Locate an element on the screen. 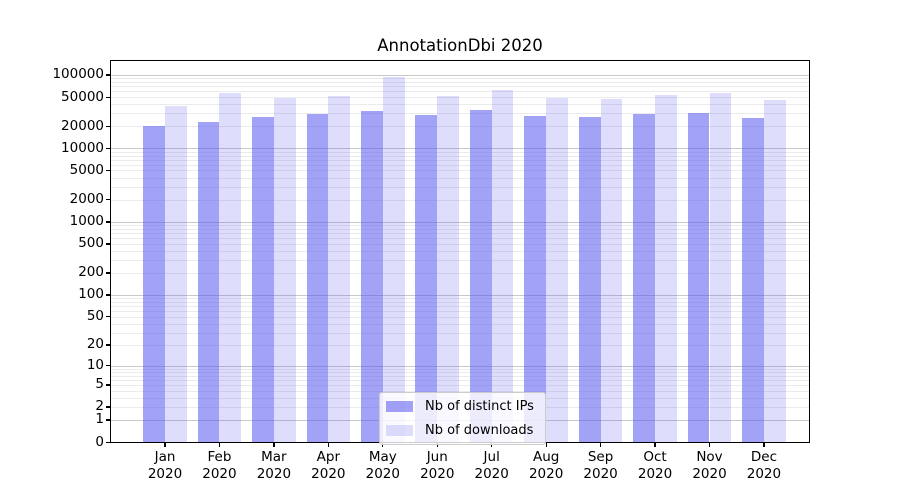  legend-label-distinct-ips: Nb of distinct IPs is located at coordinates (479, 406).